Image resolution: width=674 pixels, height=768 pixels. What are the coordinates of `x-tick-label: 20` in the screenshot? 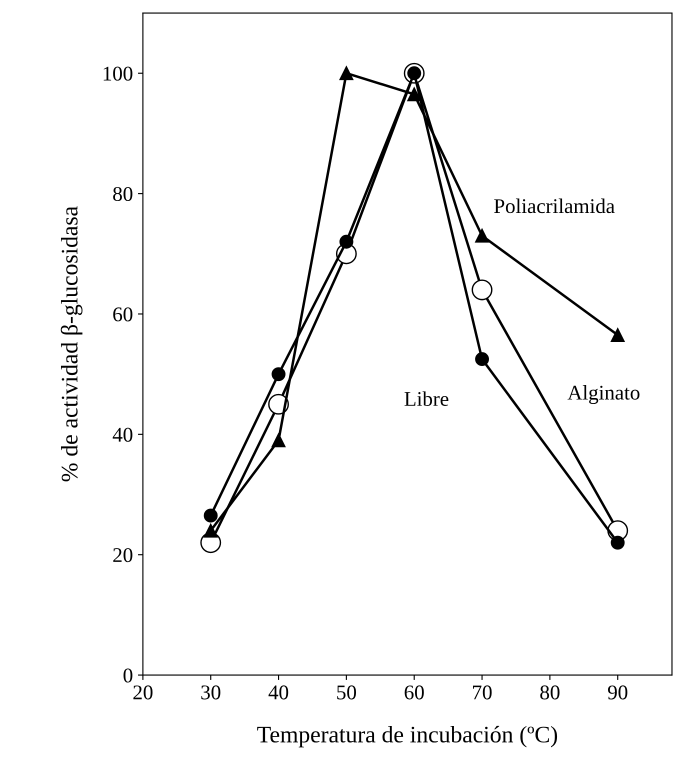 It's located at (143, 692).